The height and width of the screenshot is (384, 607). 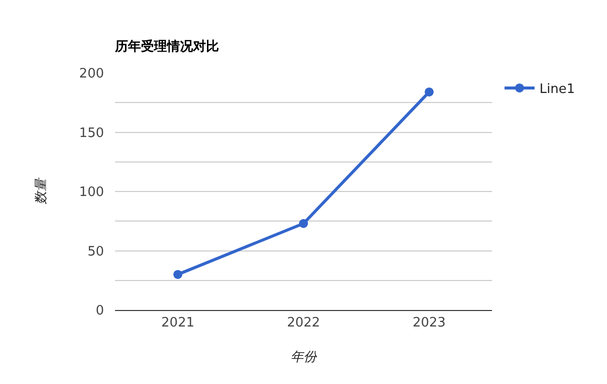 I want to click on y-tick-label: 50, so click(x=95, y=252).